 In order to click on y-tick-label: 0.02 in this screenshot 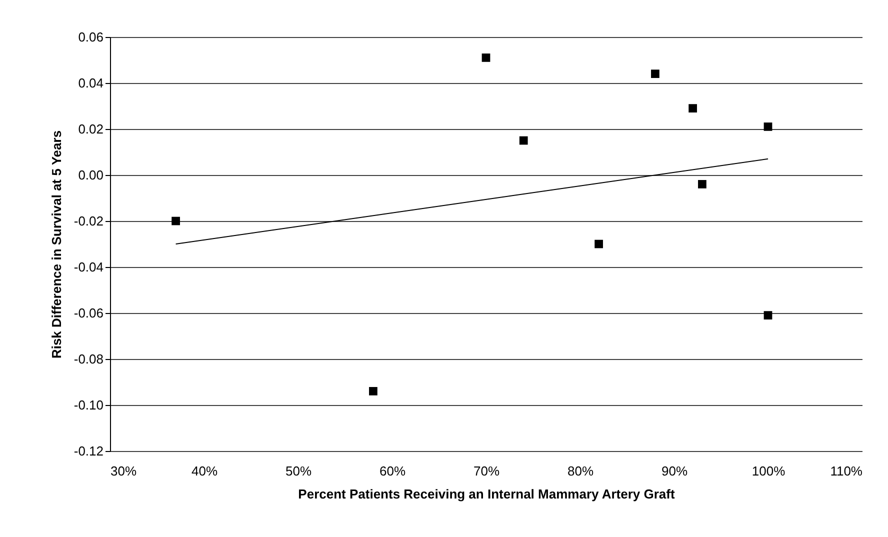, I will do `click(91, 129)`.